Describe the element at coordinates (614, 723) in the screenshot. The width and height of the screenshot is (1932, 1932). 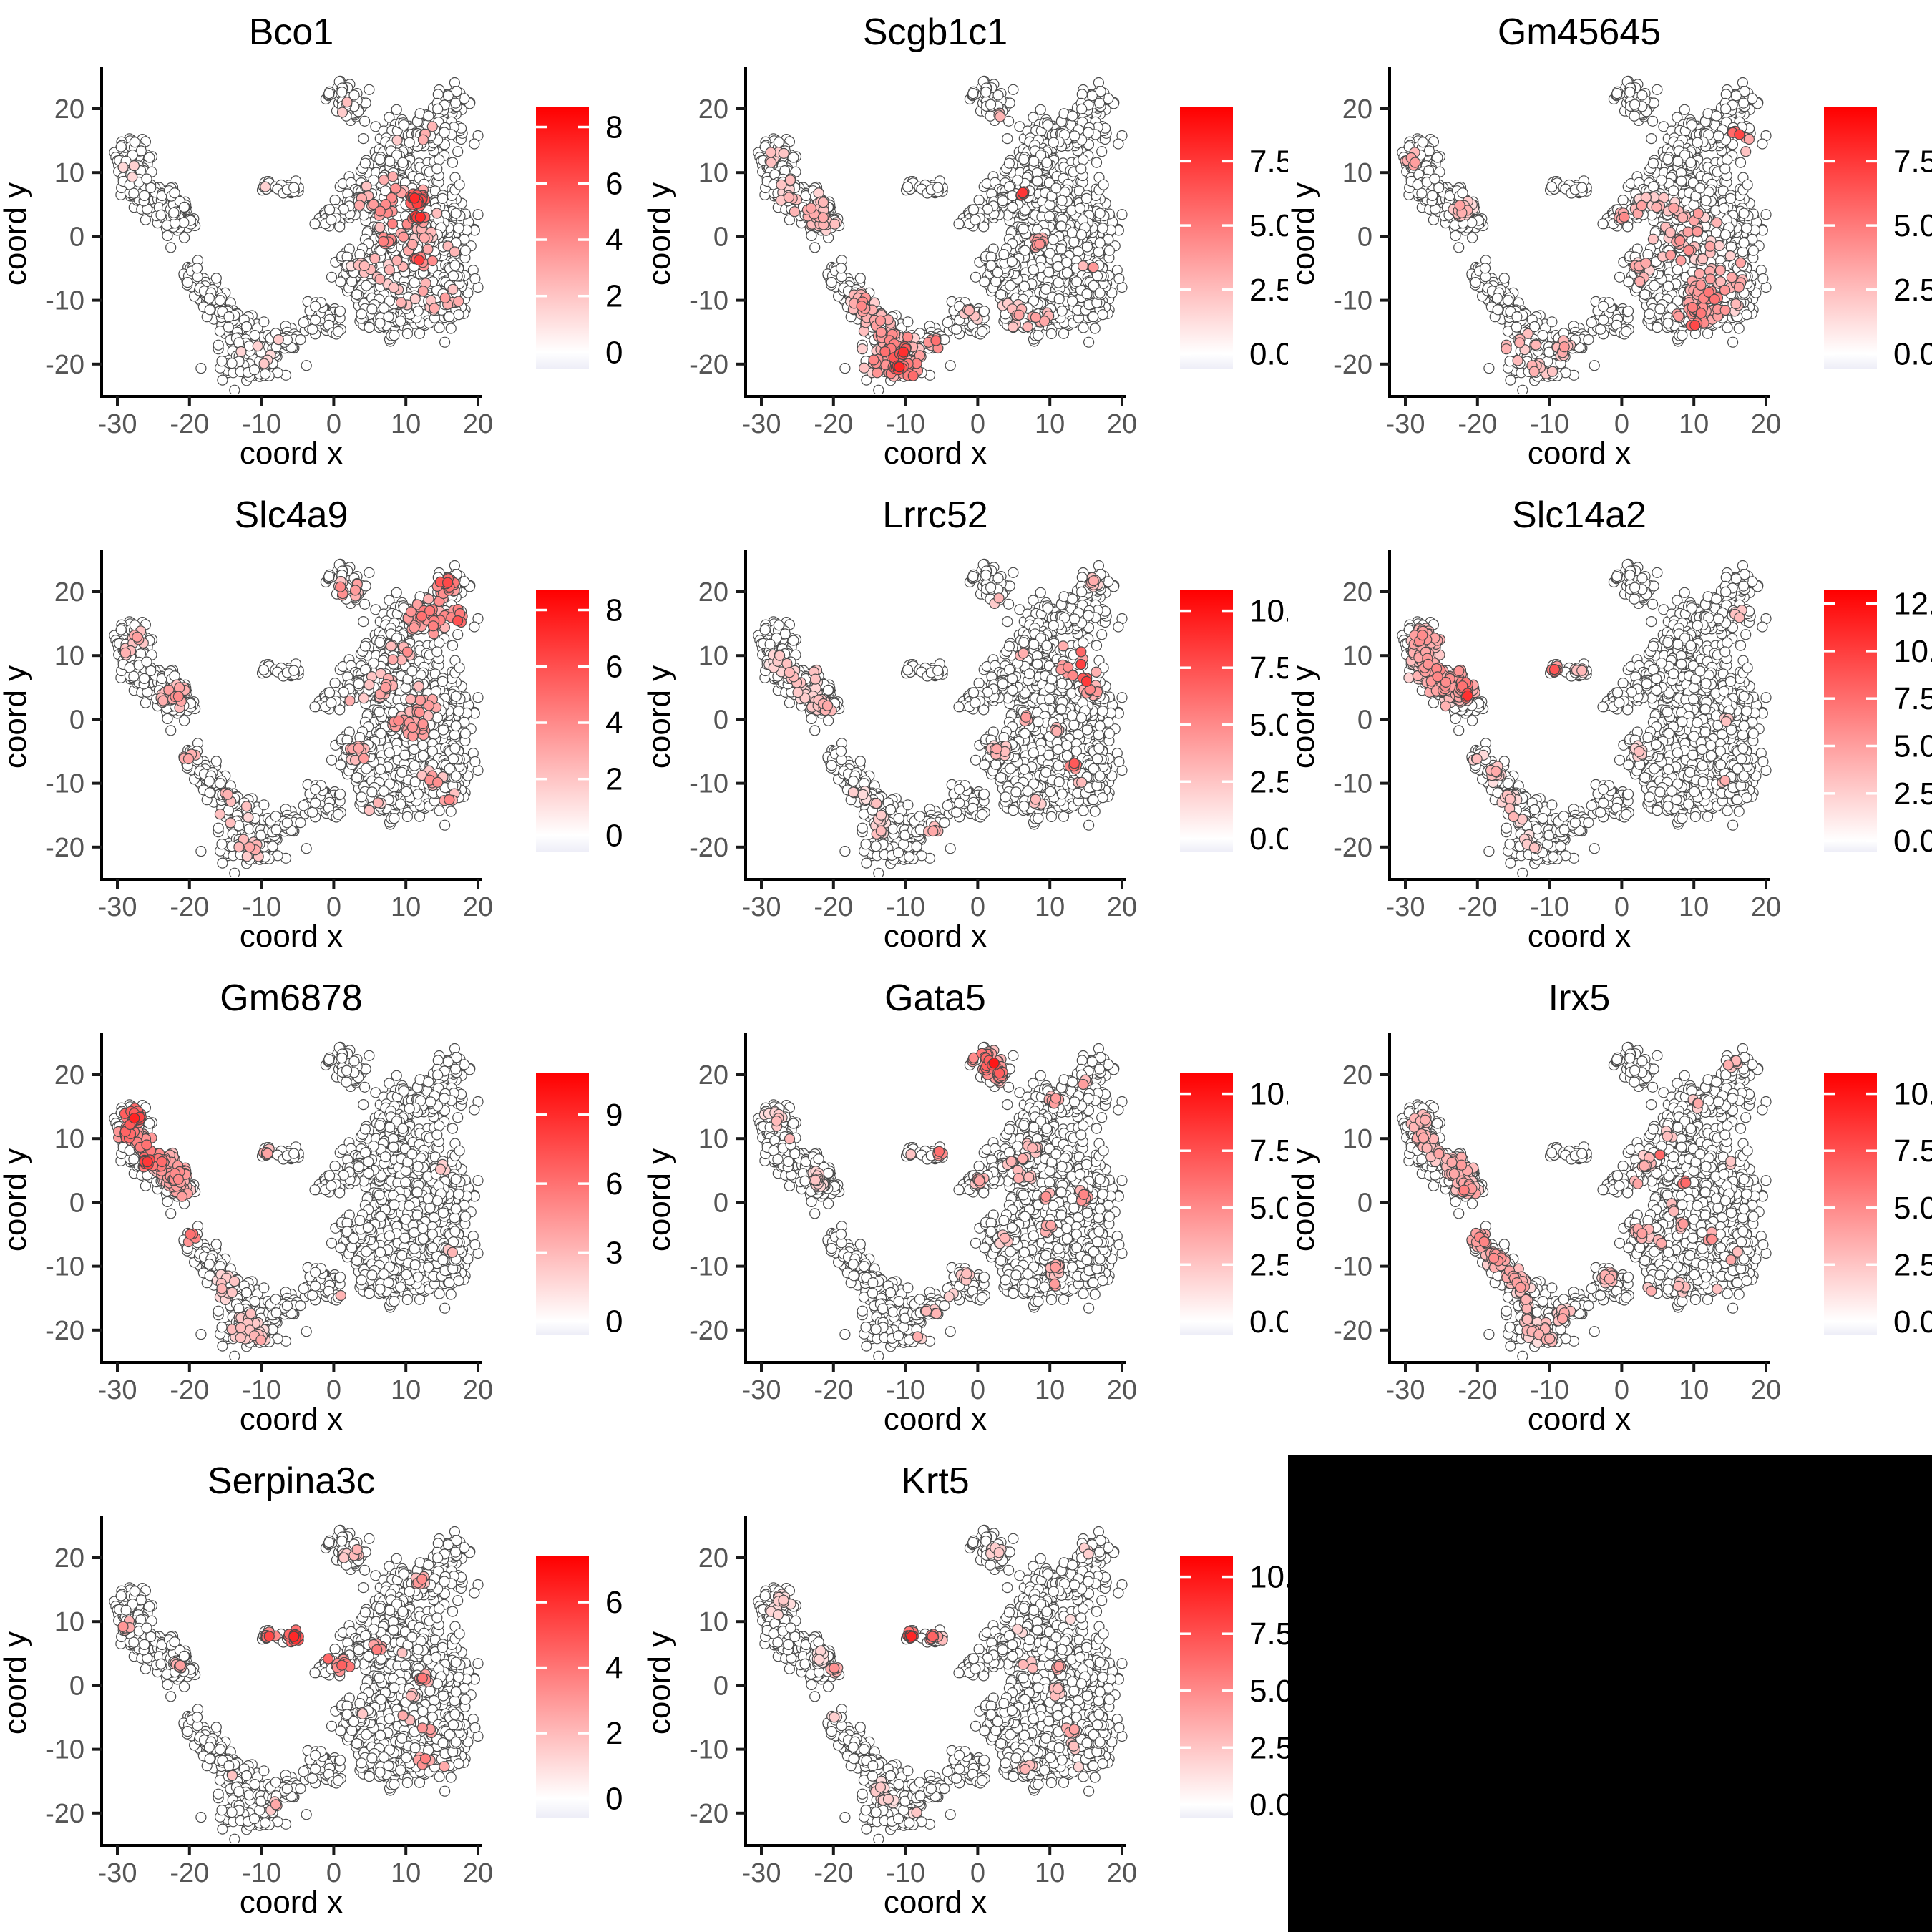
I see `colorbar-label: 4` at that location.